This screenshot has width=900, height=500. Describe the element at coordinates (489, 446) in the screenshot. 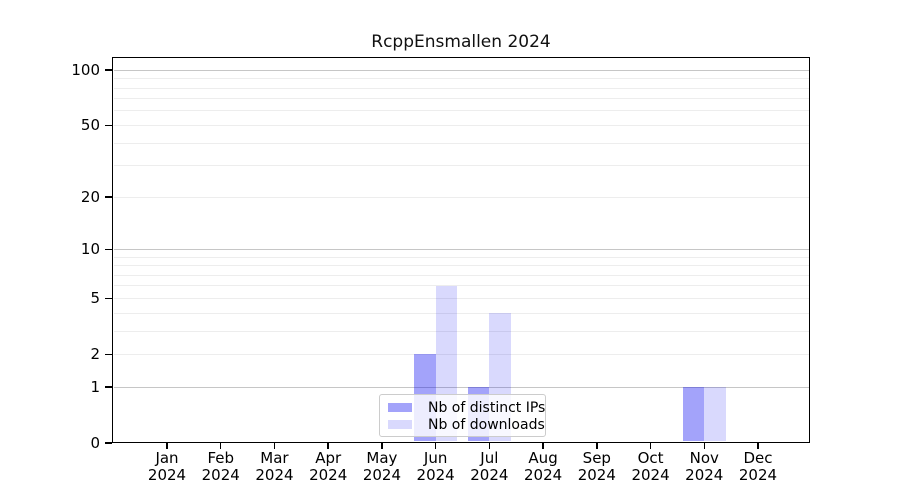

I see `x-tick-jul` at that location.